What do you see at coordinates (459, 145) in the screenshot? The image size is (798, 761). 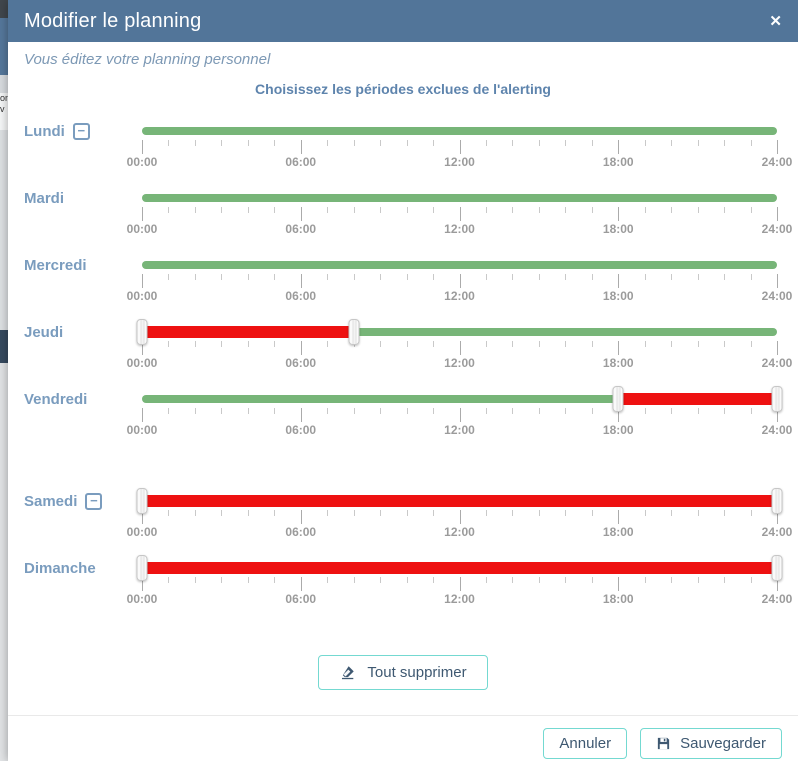 I see `time-slider-lundi: 00:00 06:00 12:00 18:00 24:00` at bounding box center [459, 145].